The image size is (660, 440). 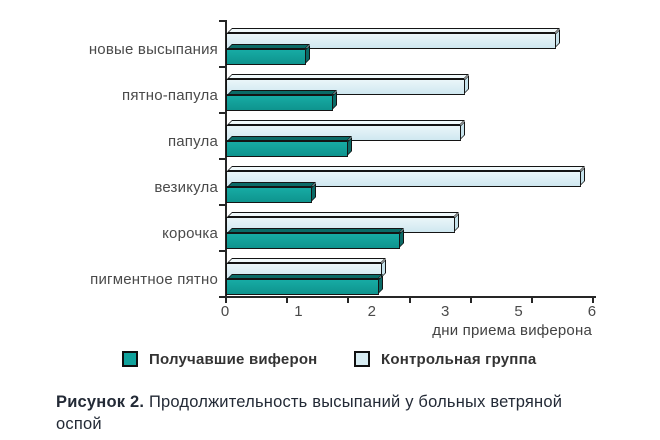 What do you see at coordinates (170, 95) in the screenshot?
I see `category-label: пятно-папула` at bounding box center [170, 95].